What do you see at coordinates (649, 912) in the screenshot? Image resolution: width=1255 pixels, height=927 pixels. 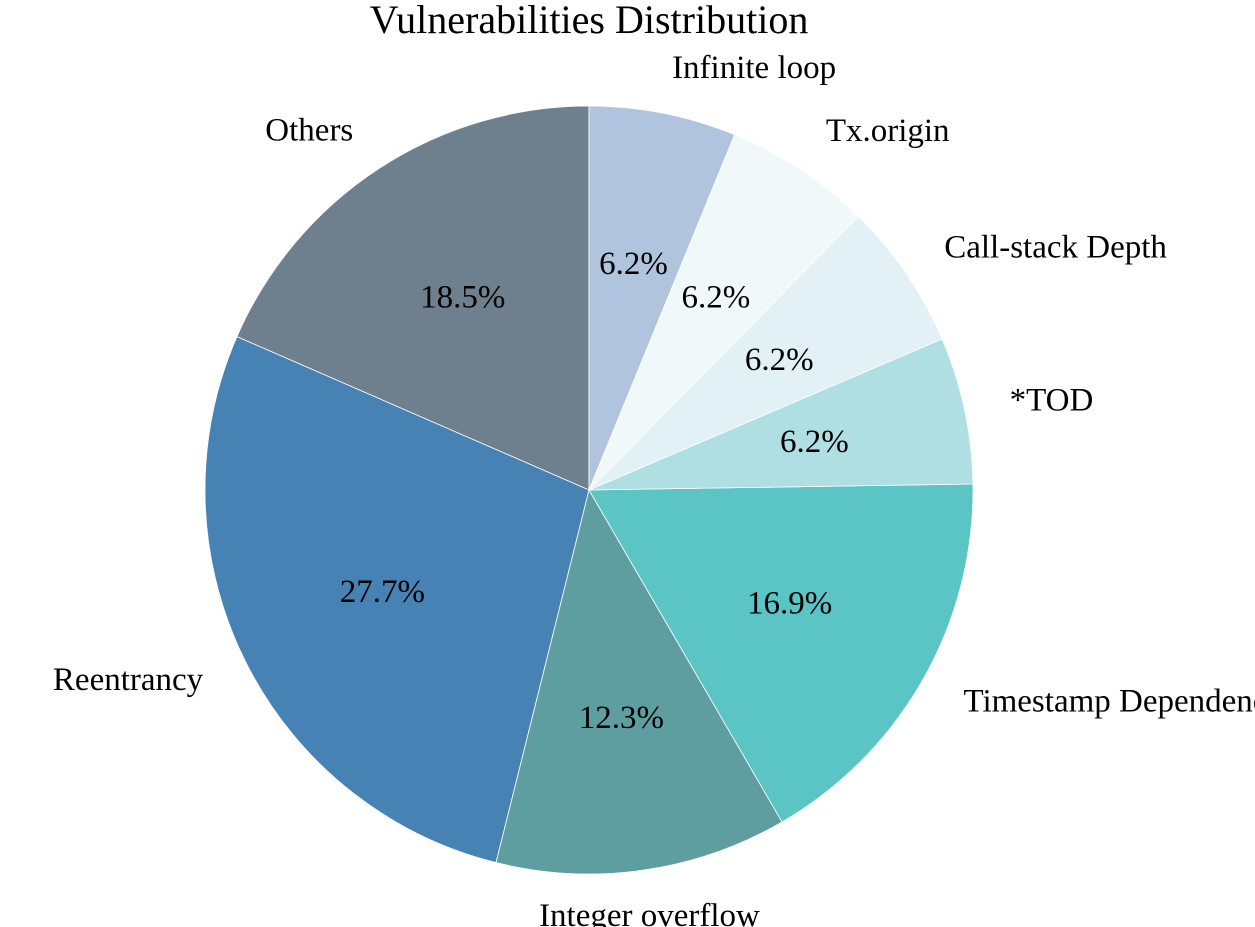 I see `category-label-integer-overflow: Integer overflow` at bounding box center [649, 912].